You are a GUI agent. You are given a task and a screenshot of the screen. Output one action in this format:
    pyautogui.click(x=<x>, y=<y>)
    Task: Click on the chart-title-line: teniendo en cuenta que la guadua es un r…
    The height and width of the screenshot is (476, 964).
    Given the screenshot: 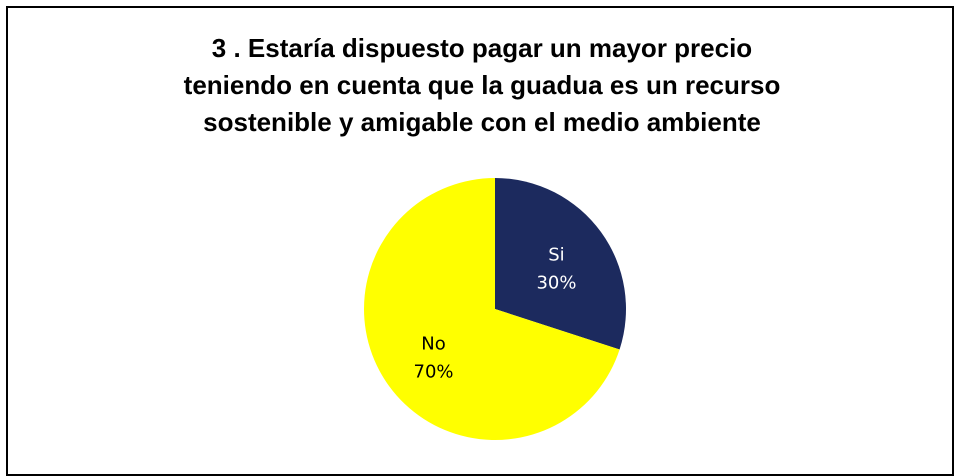 What is the action you would take?
    pyautogui.click(x=482, y=85)
    